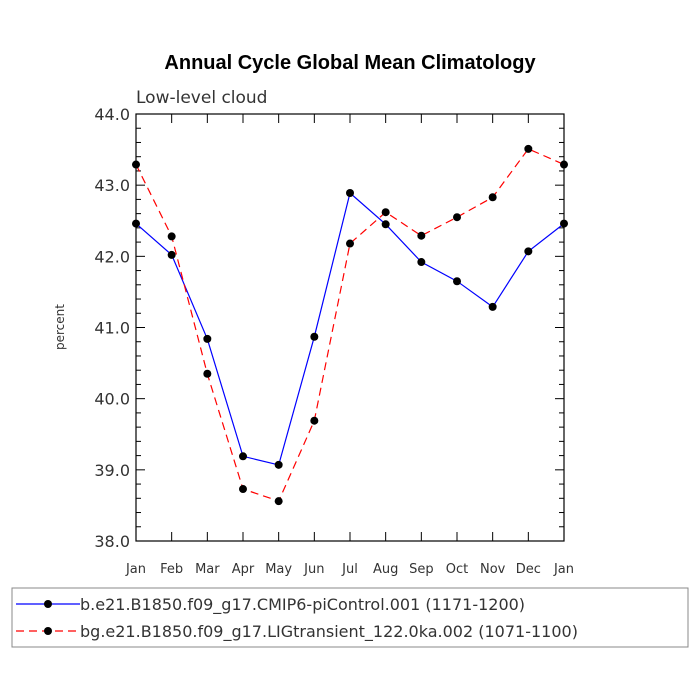 Image resolution: width=700 pixels, height=700 pixels. Describe the element at coordinates (112, 541) in the screenshot. I see `y-tick-label: 38.0` at that location.